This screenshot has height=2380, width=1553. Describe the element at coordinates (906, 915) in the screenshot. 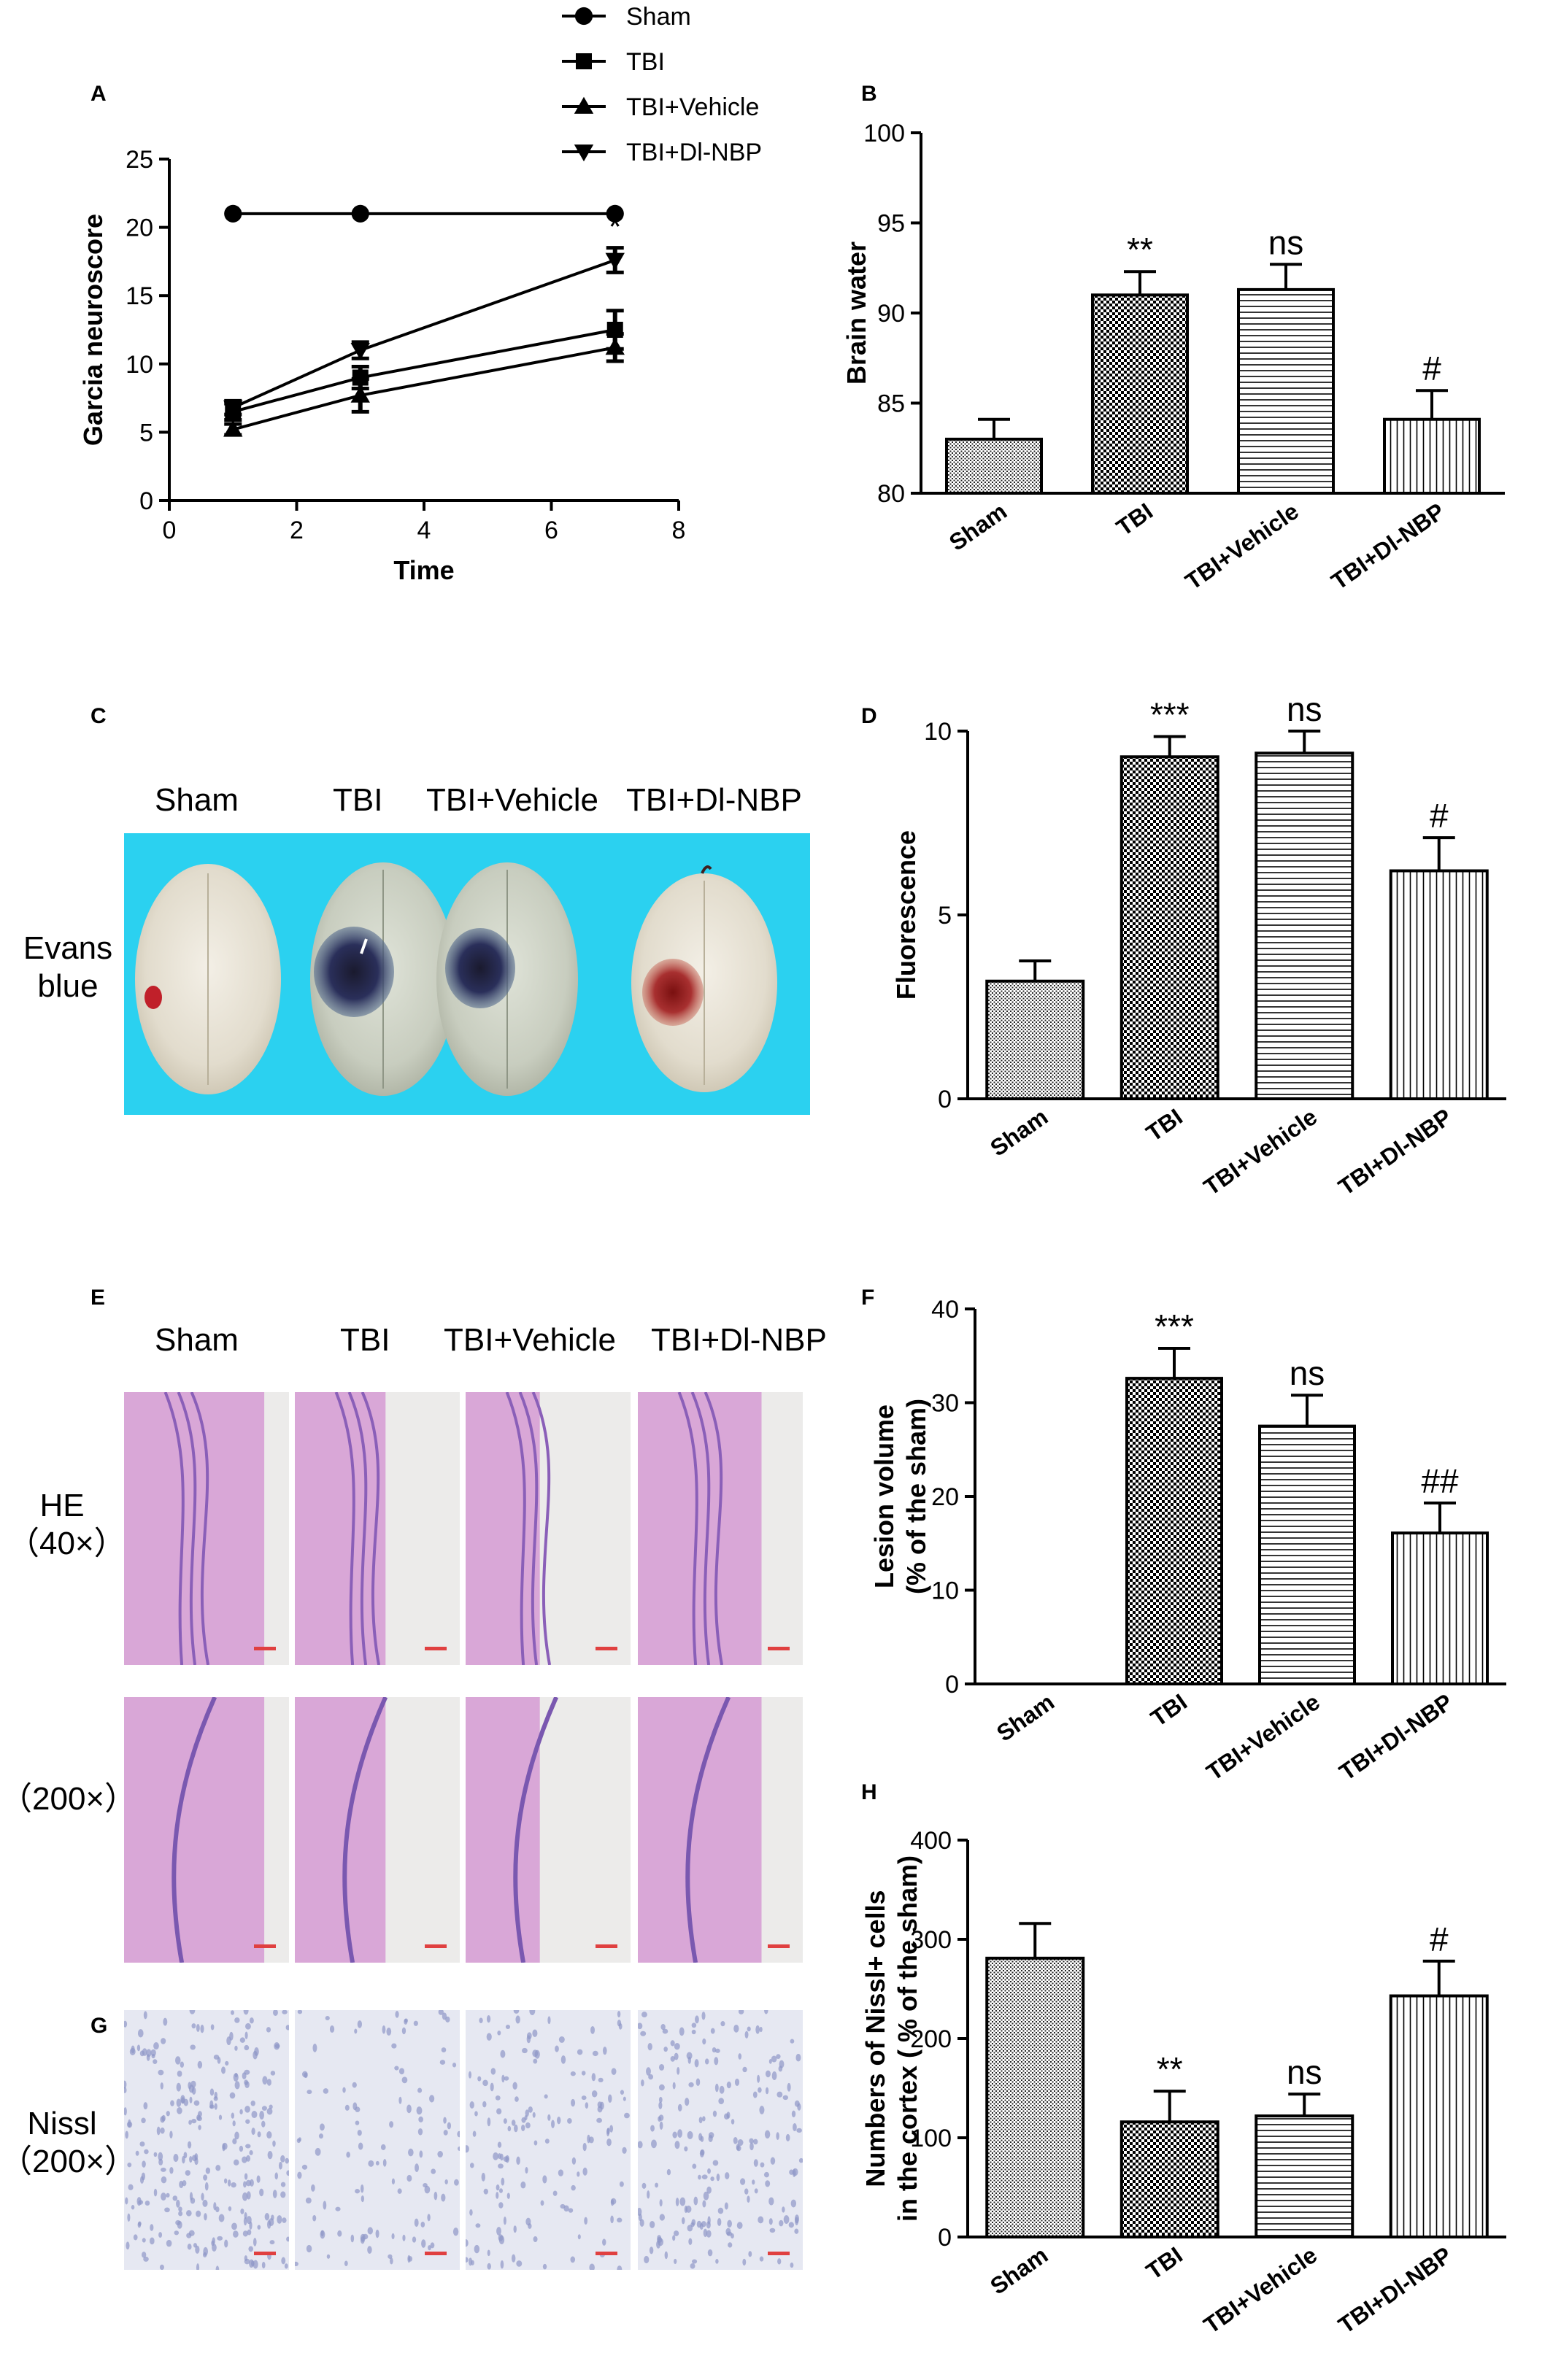

I see `y-axis-label: Fluorescence` at that location.